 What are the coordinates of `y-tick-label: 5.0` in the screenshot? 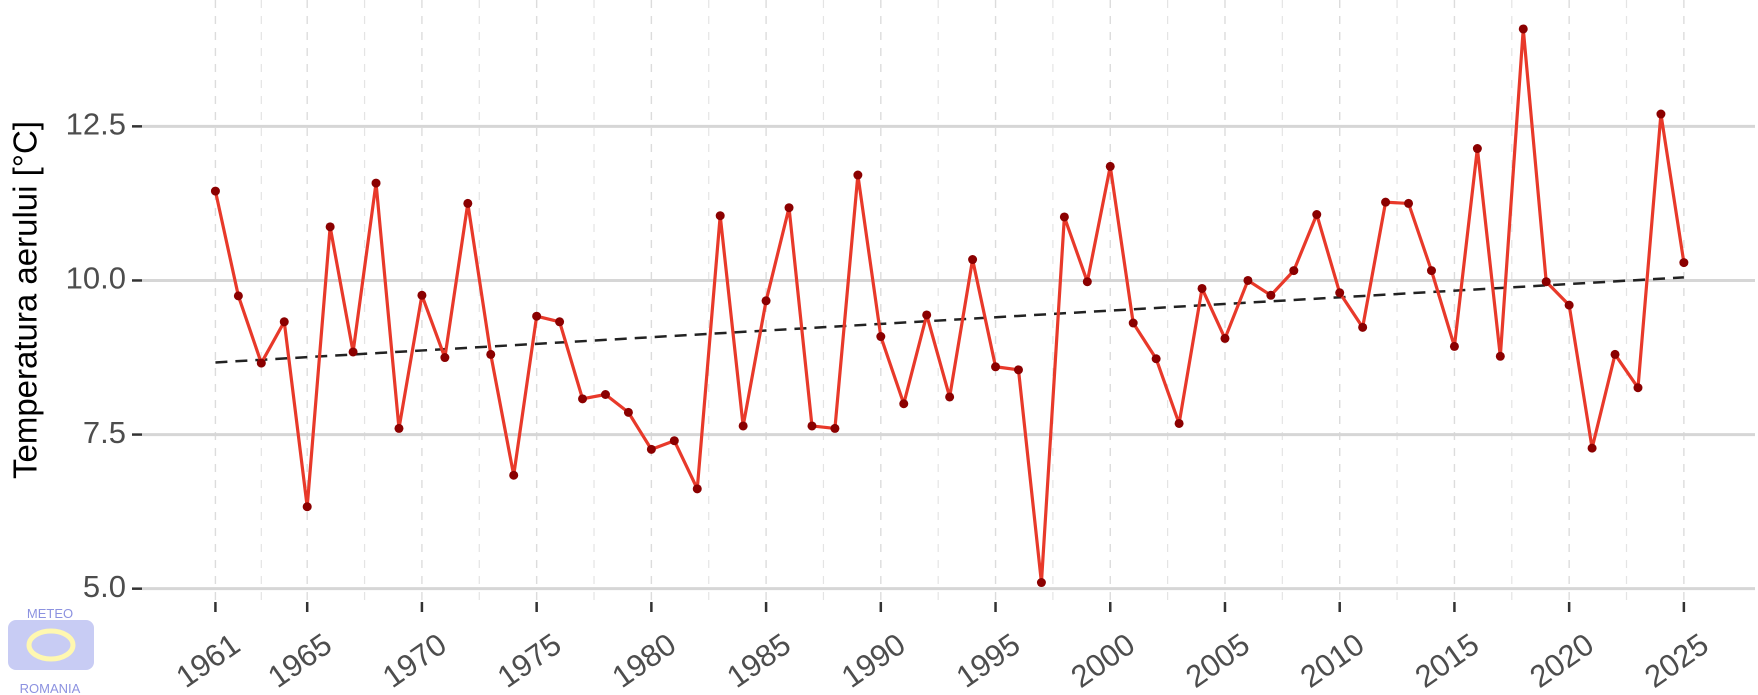 It's located at (104, 586).